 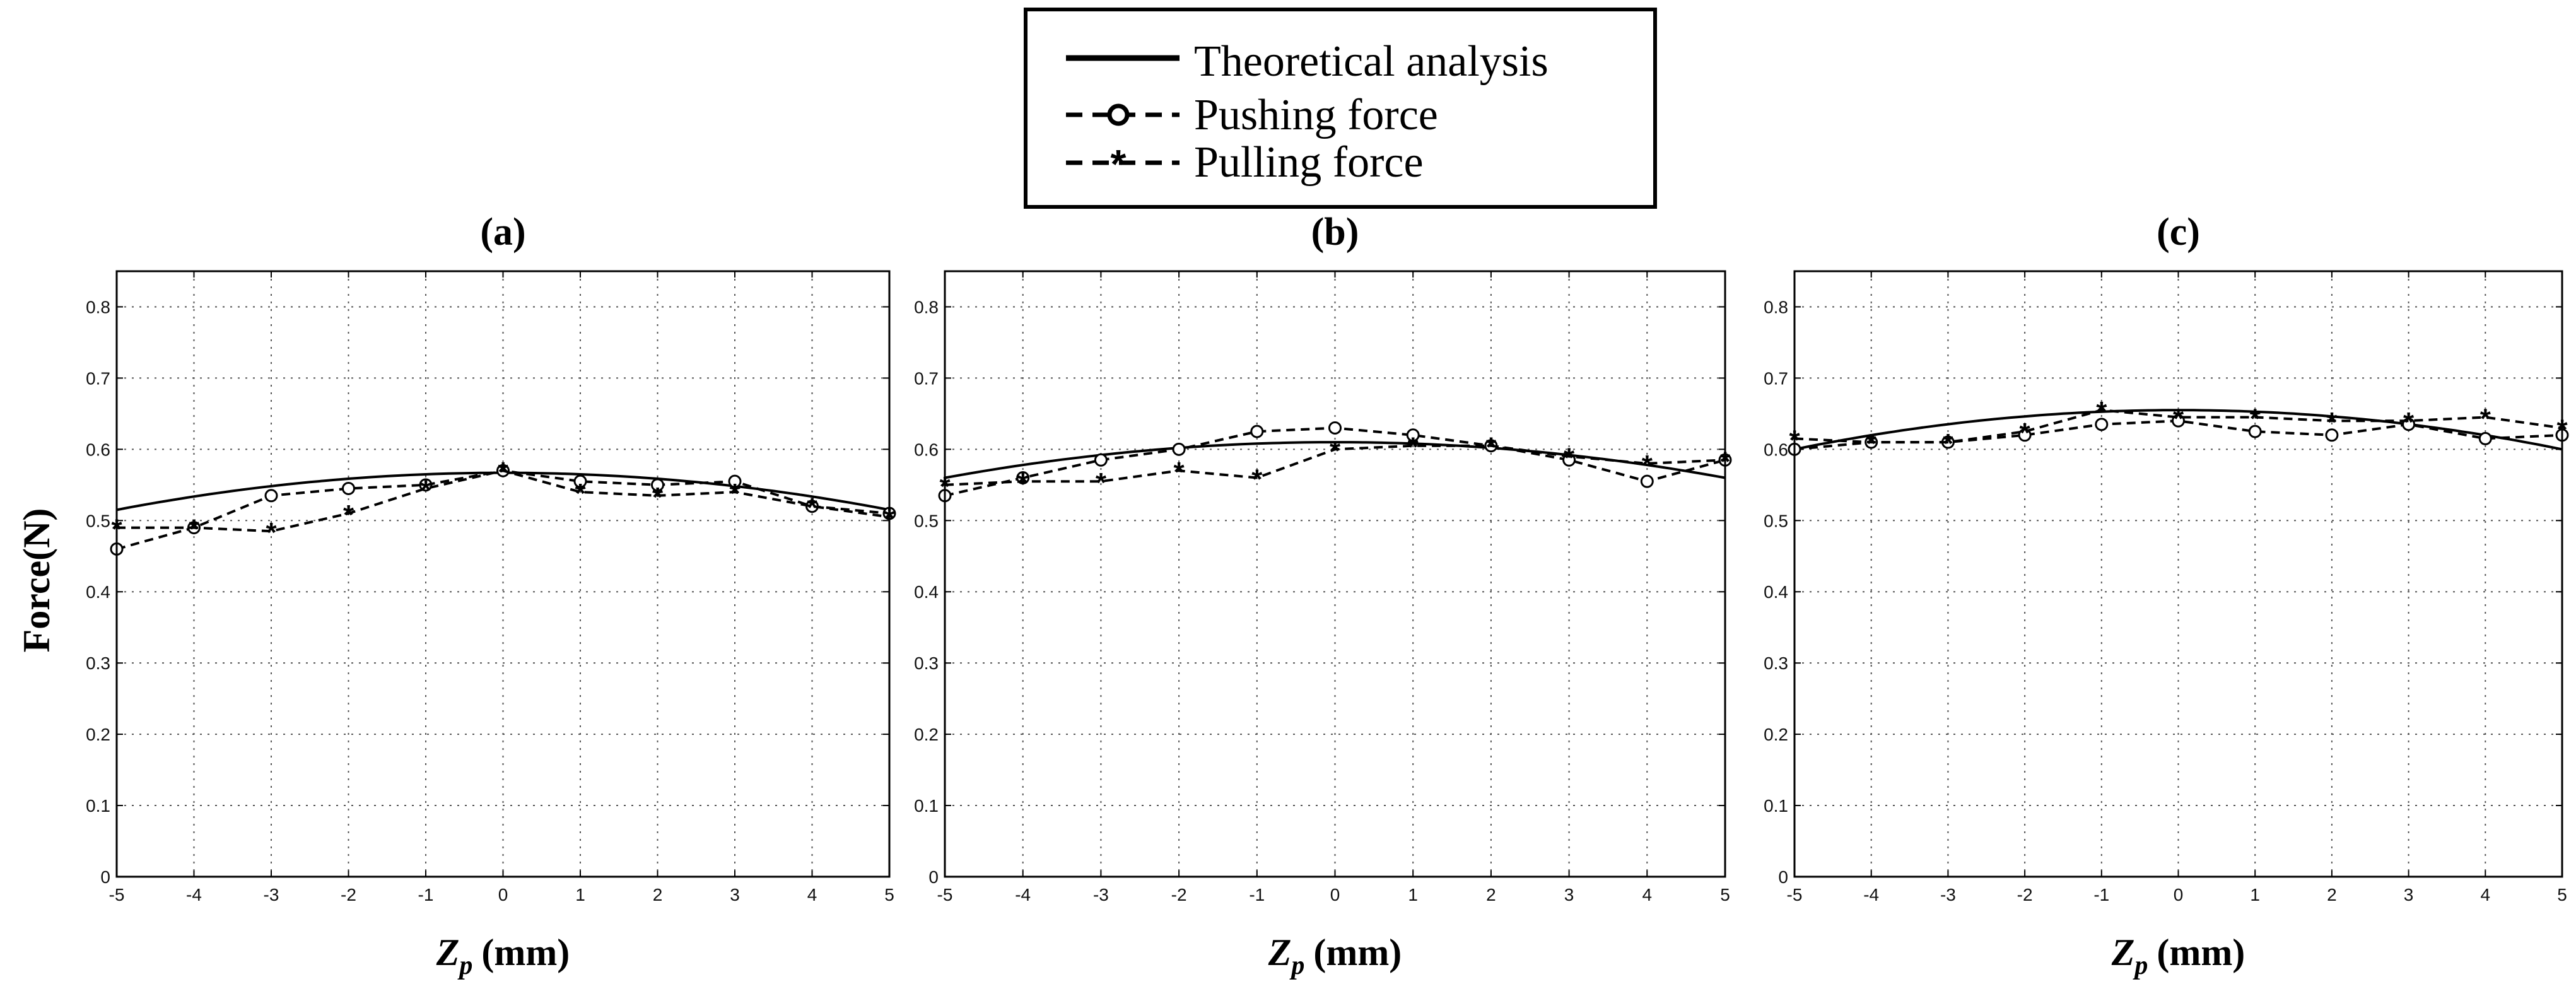 I want to click on panel-a-ytick-label: 0.2, so click(x=98, y=734).